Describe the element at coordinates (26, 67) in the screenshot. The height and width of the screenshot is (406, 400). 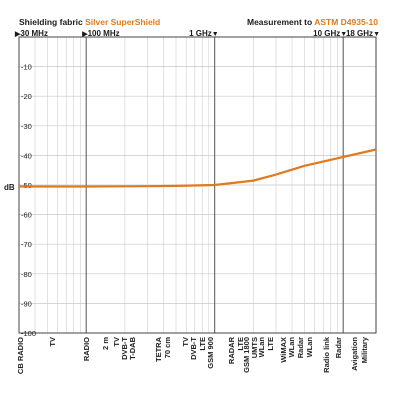
I see `y-tick-label: -10` at that location.